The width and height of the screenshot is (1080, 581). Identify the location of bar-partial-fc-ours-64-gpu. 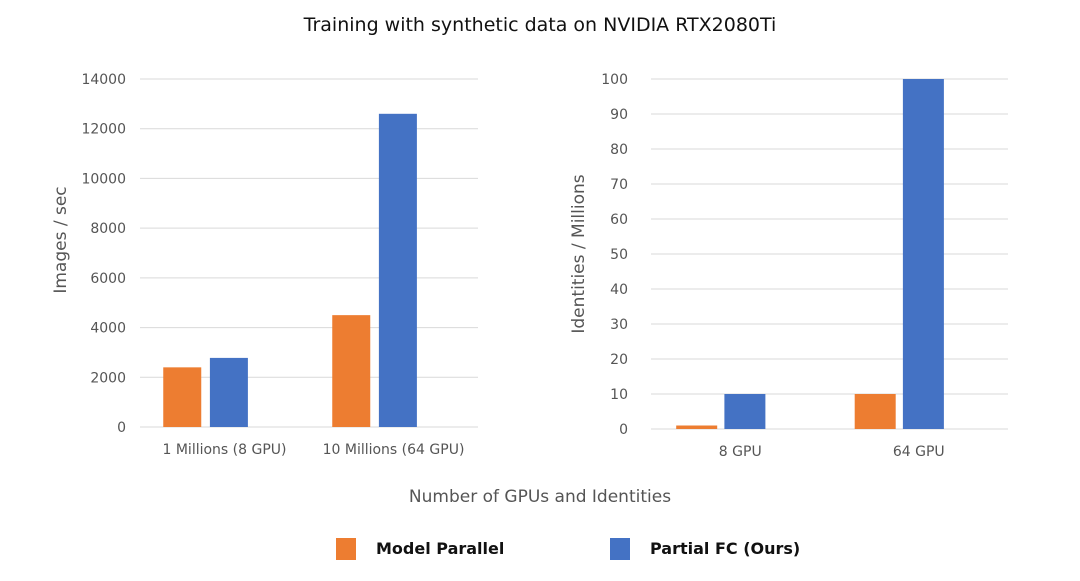
(923, 254).